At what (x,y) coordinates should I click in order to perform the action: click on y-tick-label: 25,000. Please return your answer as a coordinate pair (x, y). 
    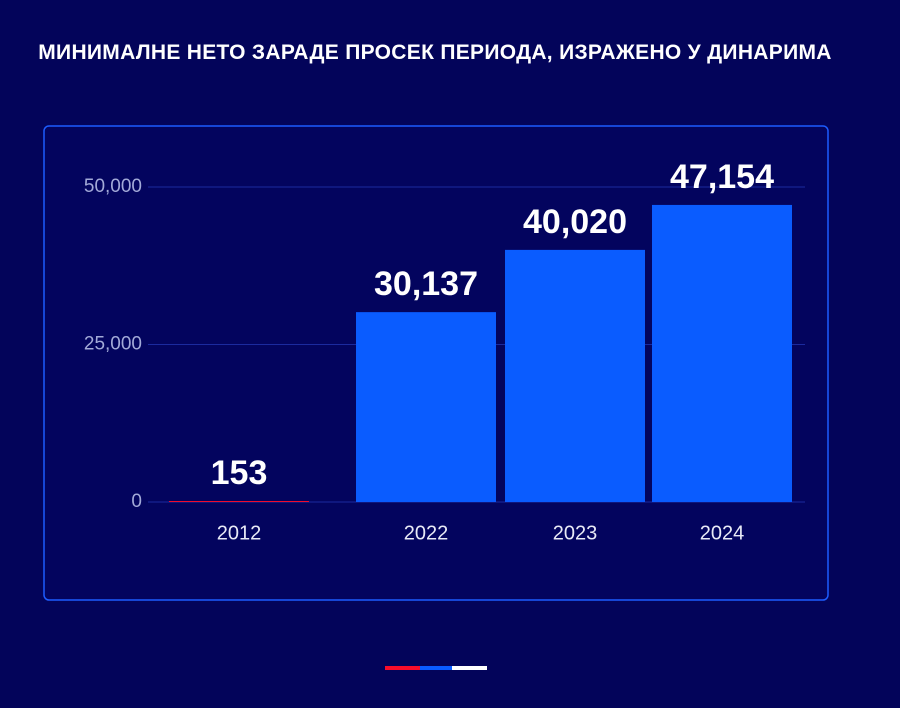
    Looking at the image, I should click on (113, 344).